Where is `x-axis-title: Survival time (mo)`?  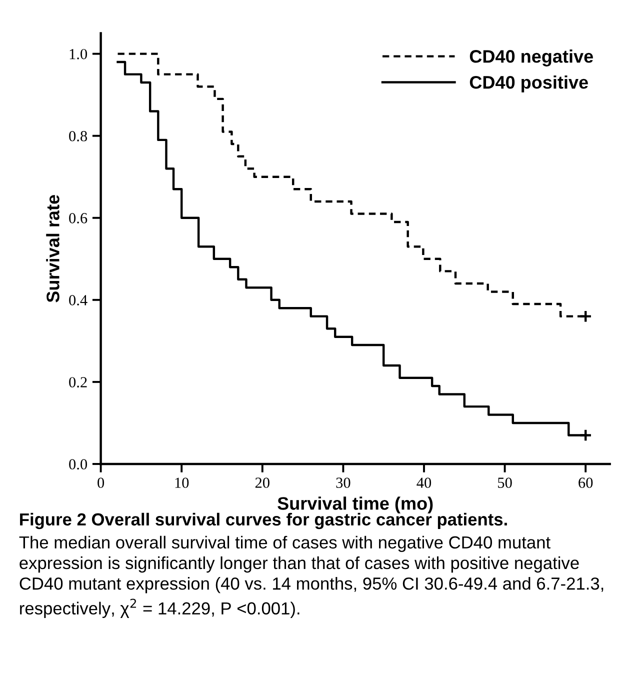 x-axis-title: Survival time (mo) is located at coordinates (355, 505).